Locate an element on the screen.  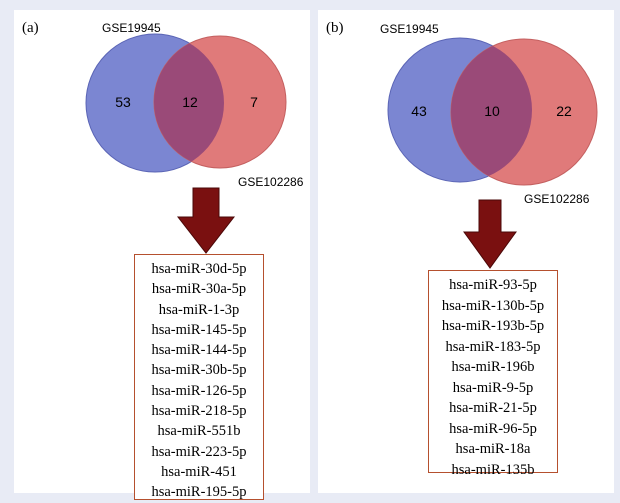
mirna-item: hsa-miR-135b is located at coordinates (493, 469).